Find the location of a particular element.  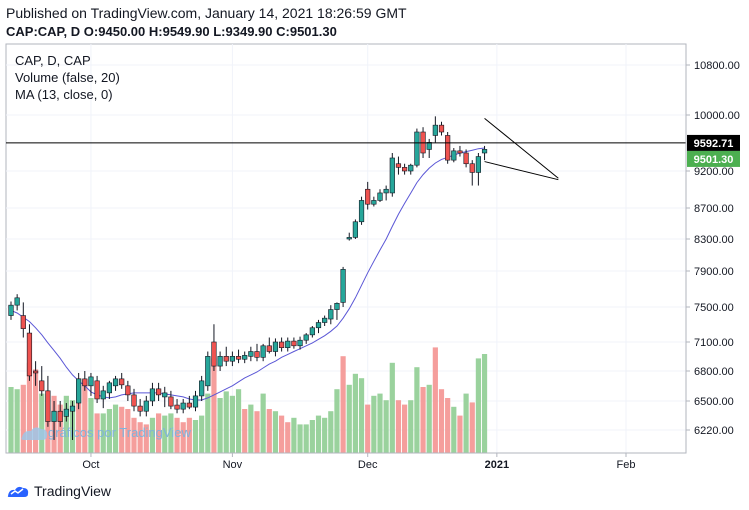

y-tick-label: 6220.00 is located at coordinates (714, 431).